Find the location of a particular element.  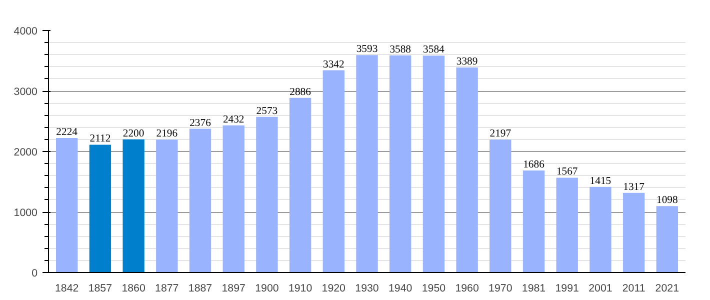

y-tick-label: 3000 is located at coordinates (26, 92).